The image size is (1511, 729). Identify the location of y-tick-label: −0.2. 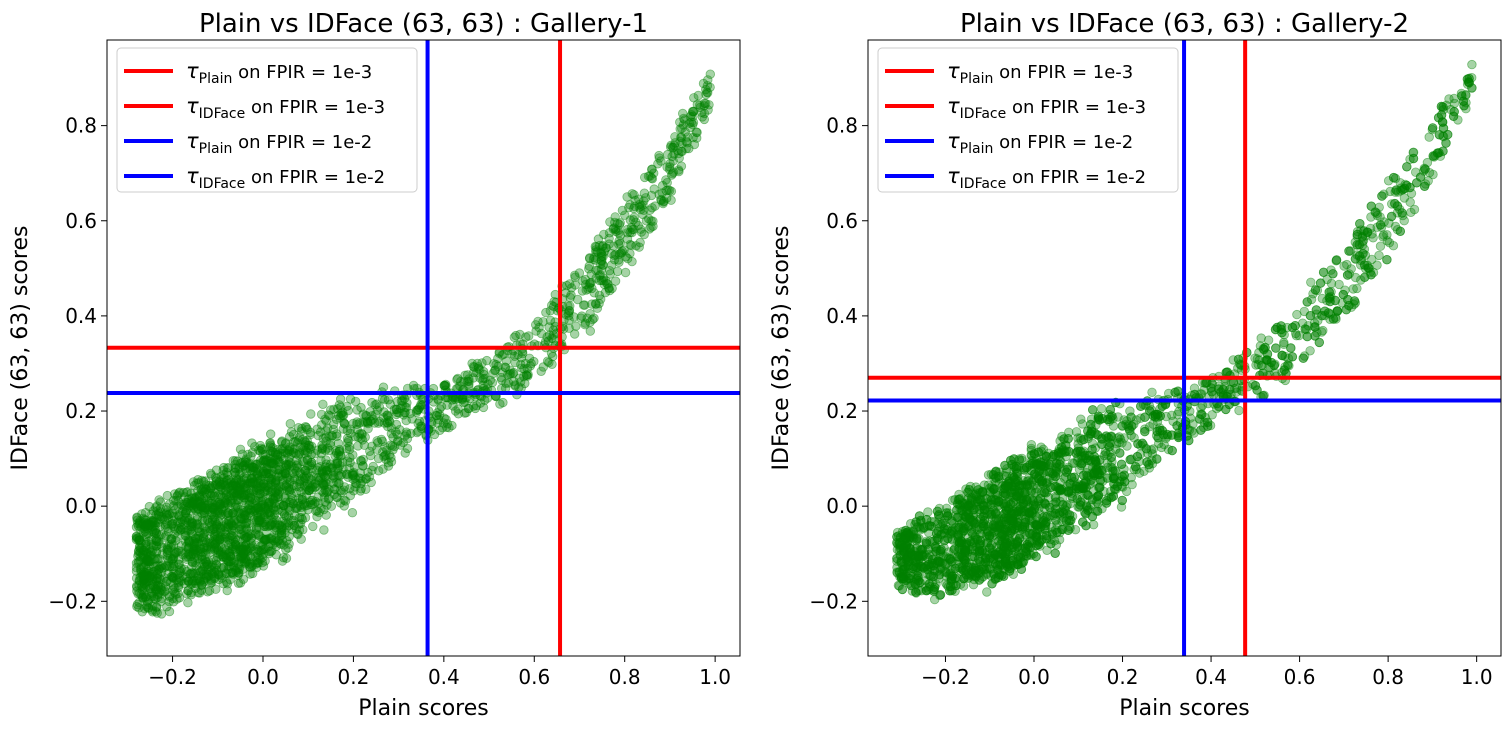
(72, 601).